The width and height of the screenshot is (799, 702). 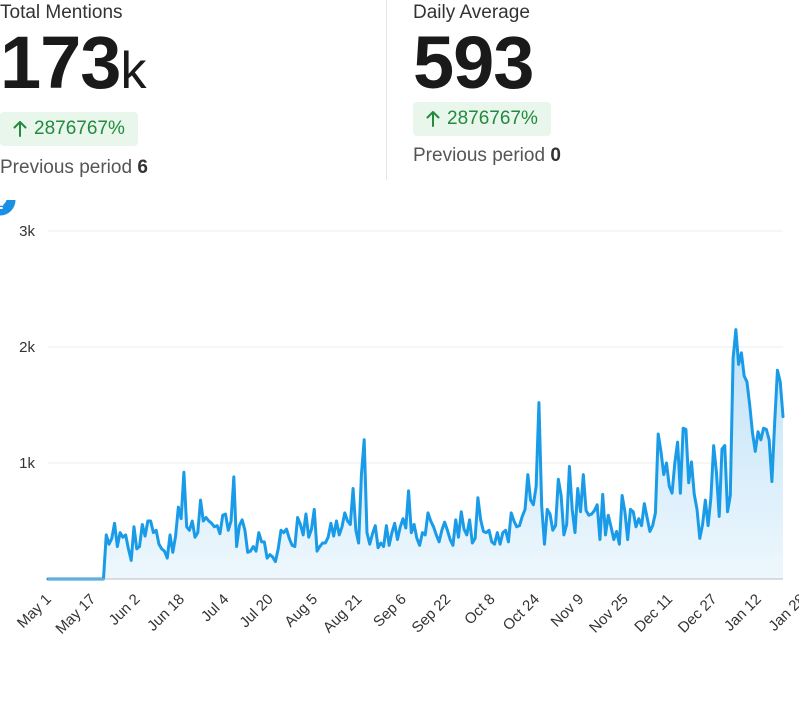 I want to click on x-tick-label: Jun 2, so click(x=125, y=610).